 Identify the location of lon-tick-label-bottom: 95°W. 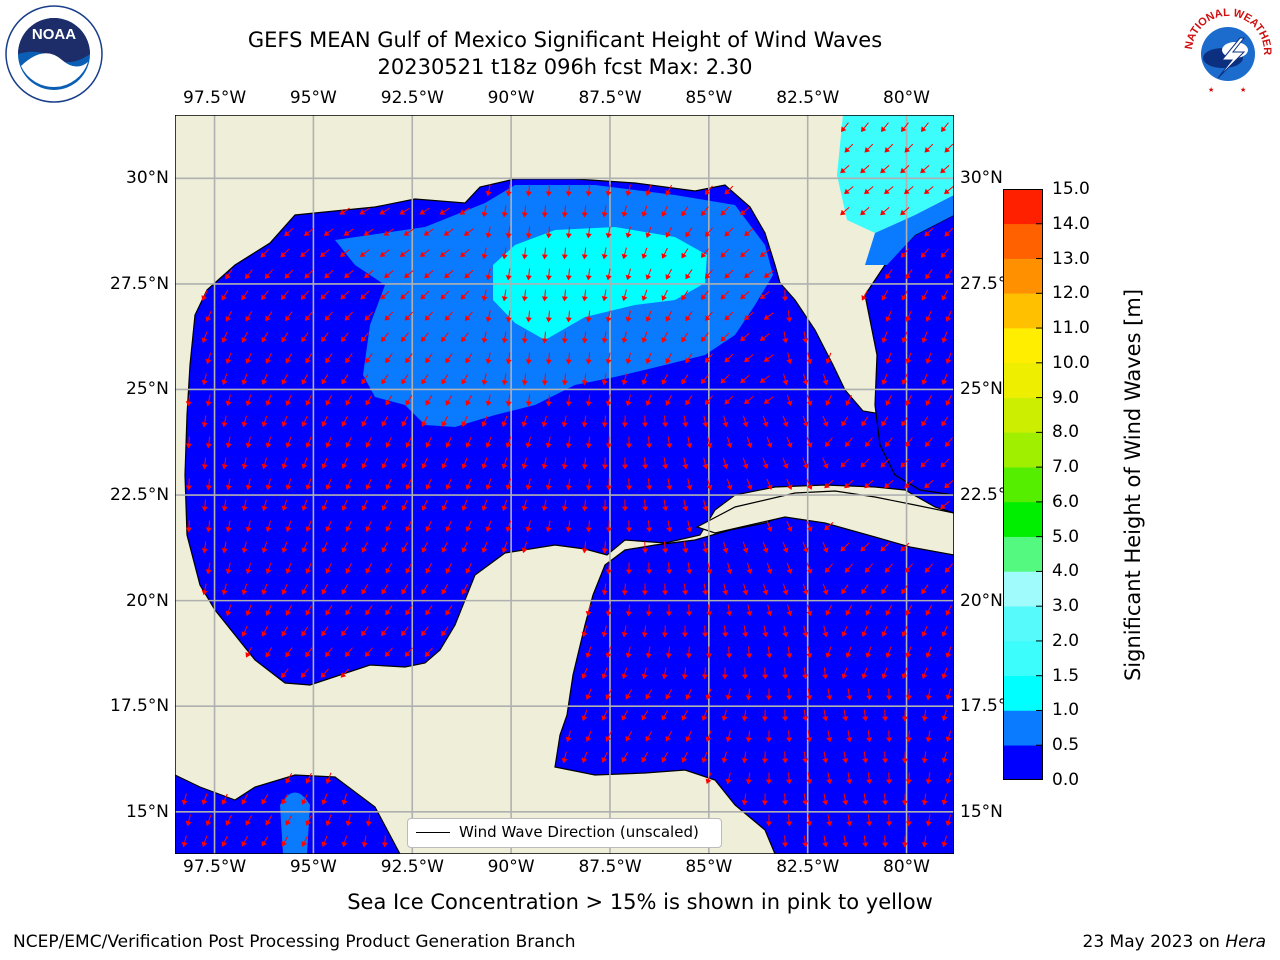
(313, 867).